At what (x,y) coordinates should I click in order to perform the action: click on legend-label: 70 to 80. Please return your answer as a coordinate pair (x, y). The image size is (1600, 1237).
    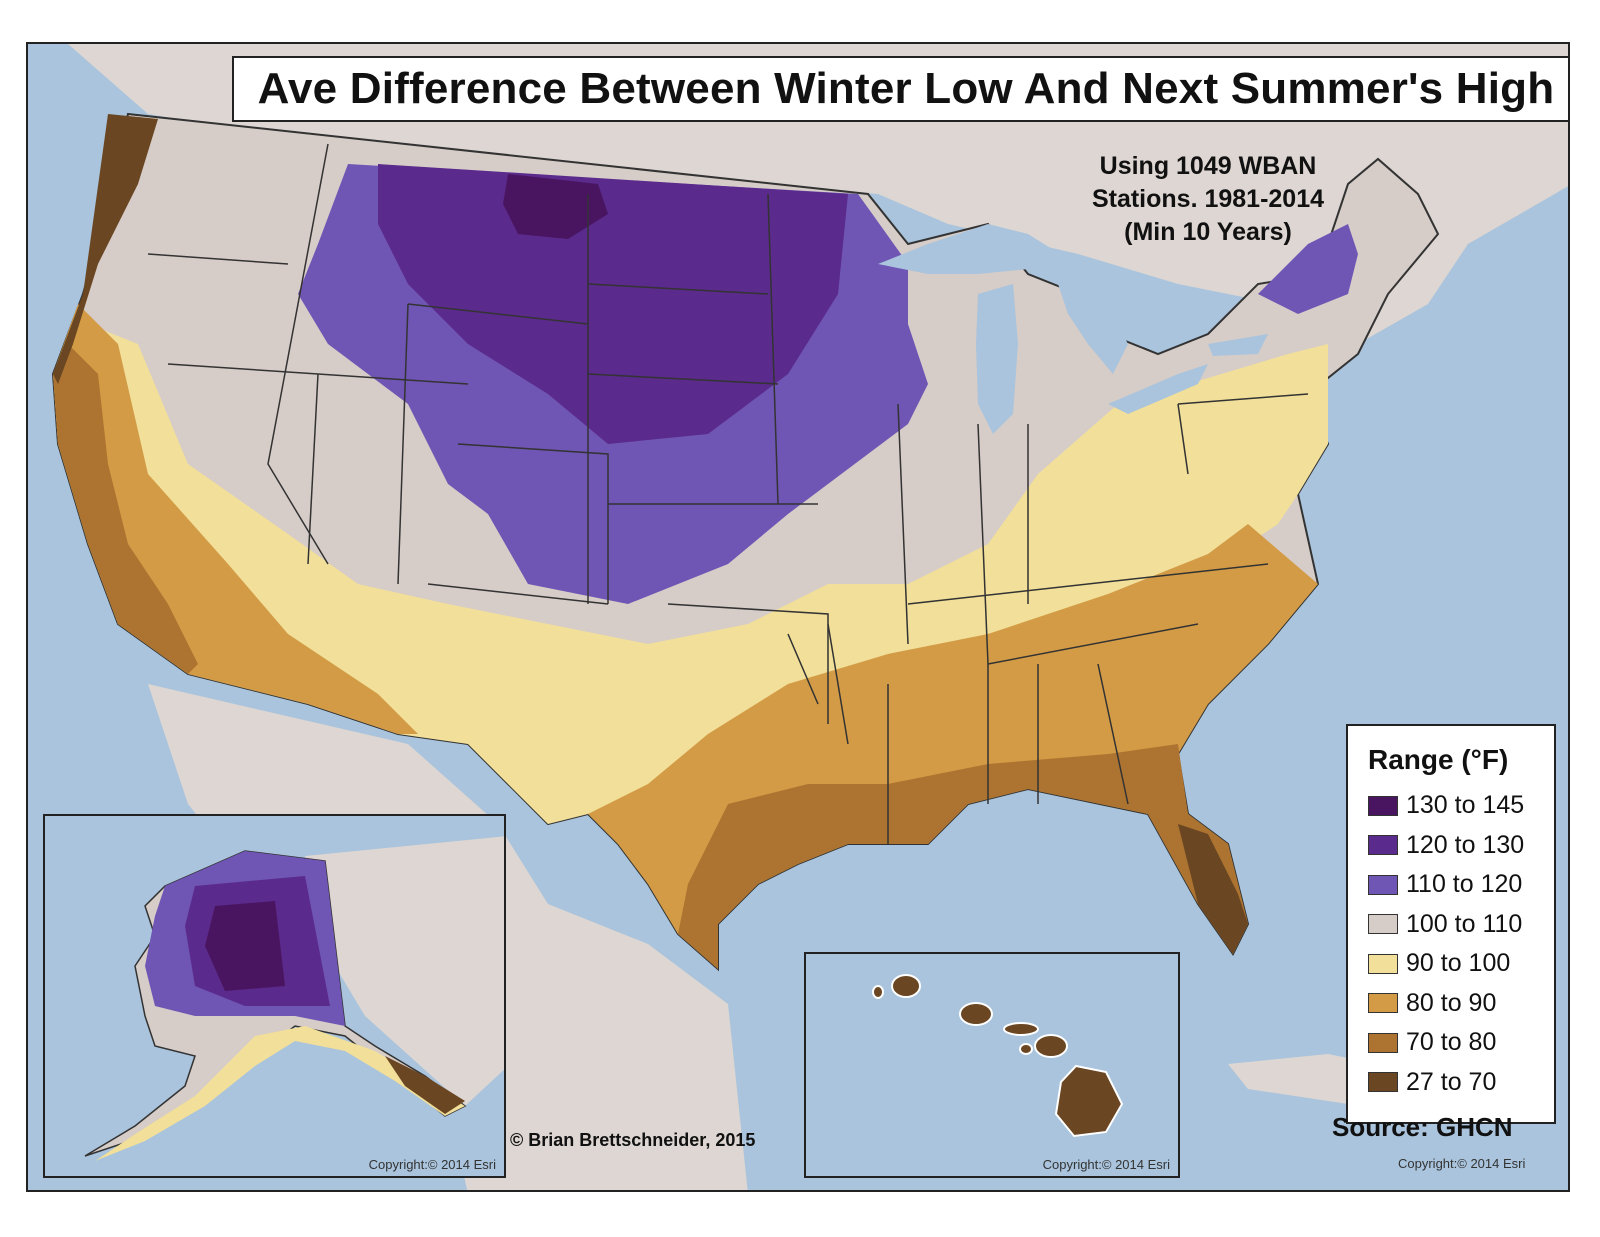
    Looking at the image, I should click on (1451, 1042).